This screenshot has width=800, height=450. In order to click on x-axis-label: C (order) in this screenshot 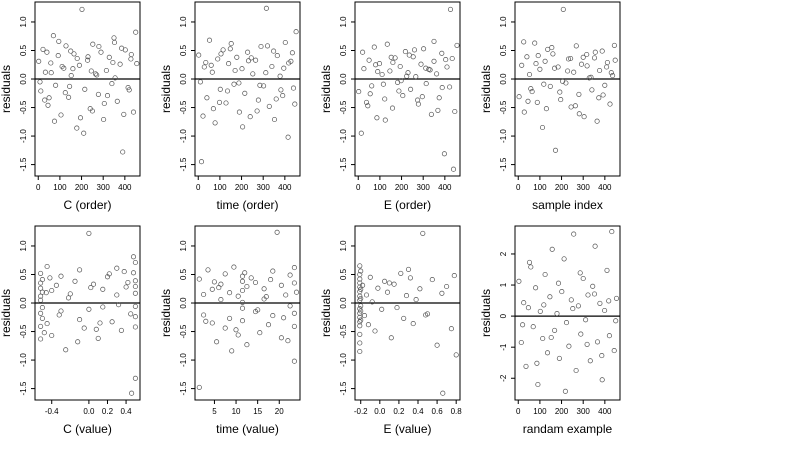, I will do `click(87, 205)`.